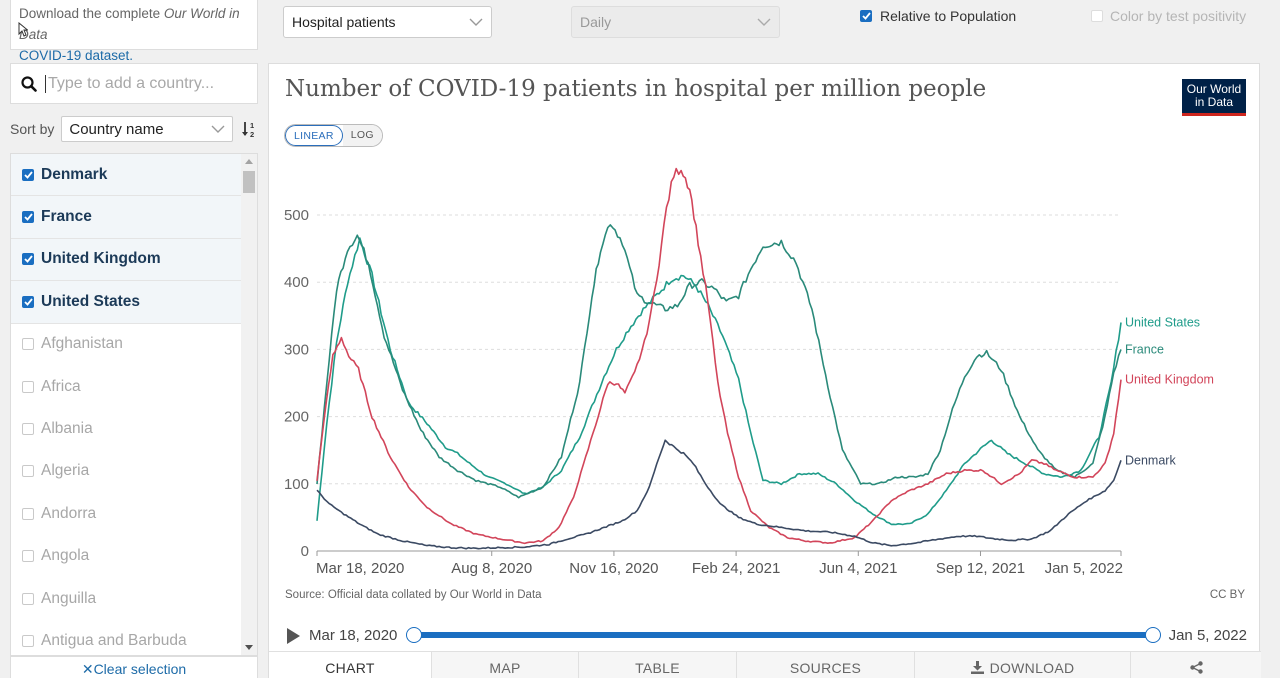 Image resolution: width=1280 pixels, height=678 pixels. Describe the element at coordinates (296, 349) in the screenshot. I see `y-tick-label: 300` at that location.